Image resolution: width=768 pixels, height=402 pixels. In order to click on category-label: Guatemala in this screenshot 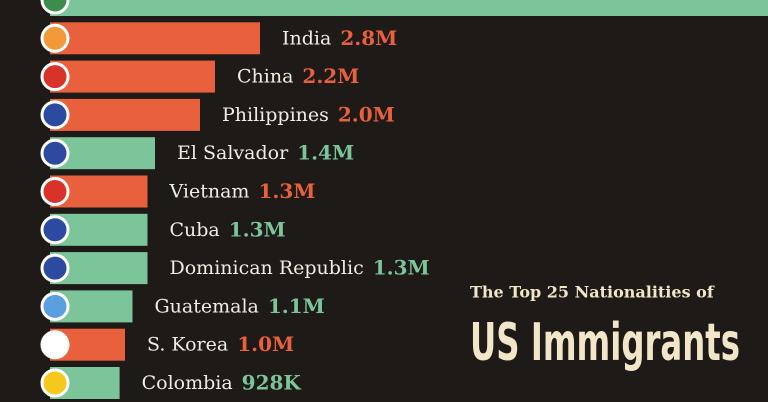, I will do `click(207, 306)`.